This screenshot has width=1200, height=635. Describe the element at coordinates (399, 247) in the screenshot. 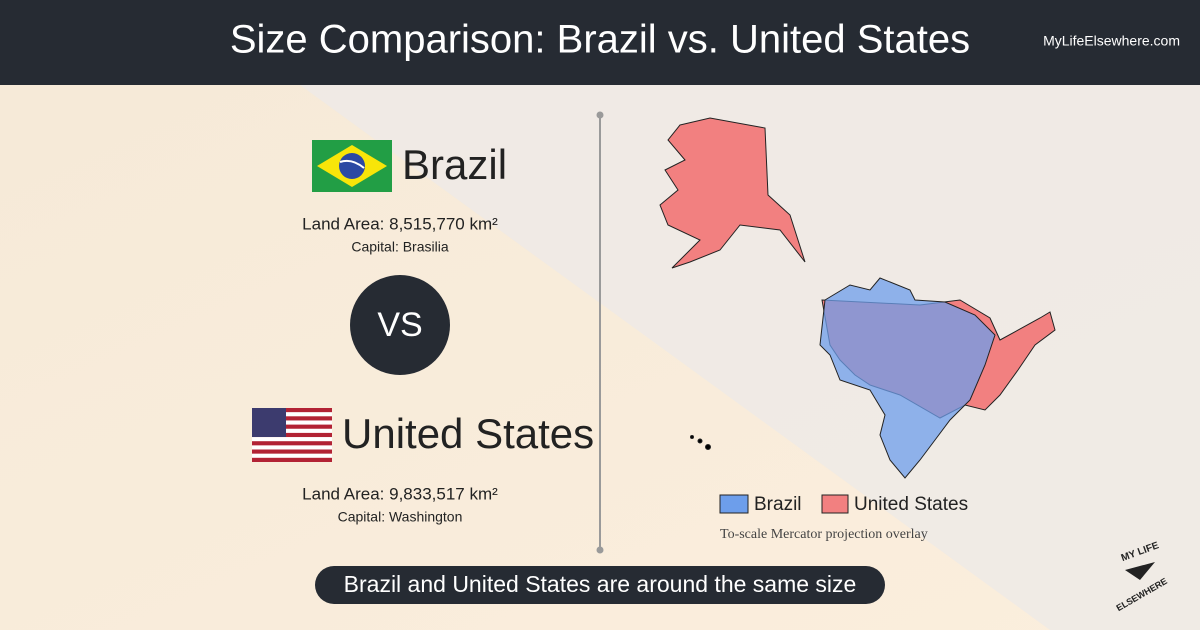

I see `capital: Capital: Brasilia` at that location.